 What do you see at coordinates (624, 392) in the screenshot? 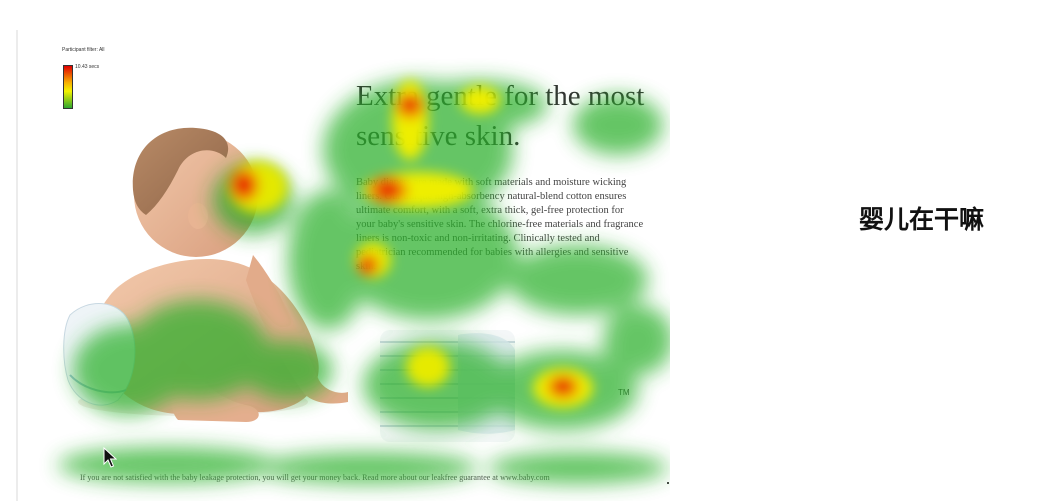
I see `trademark-label: TM` at bounding box center [624, 392].